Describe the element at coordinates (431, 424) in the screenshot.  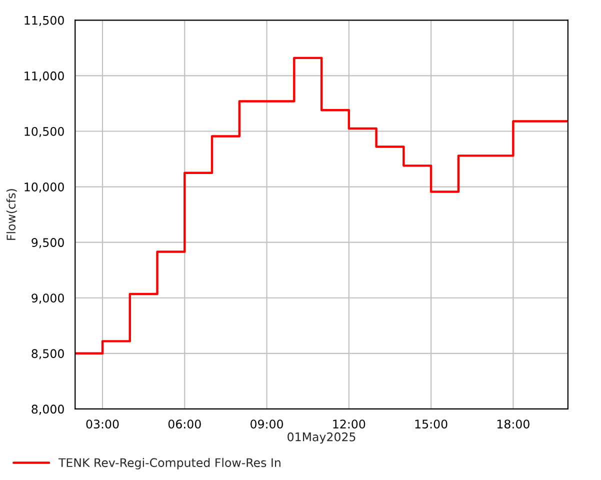
I see `x-tick-label: 15:00` at that location.